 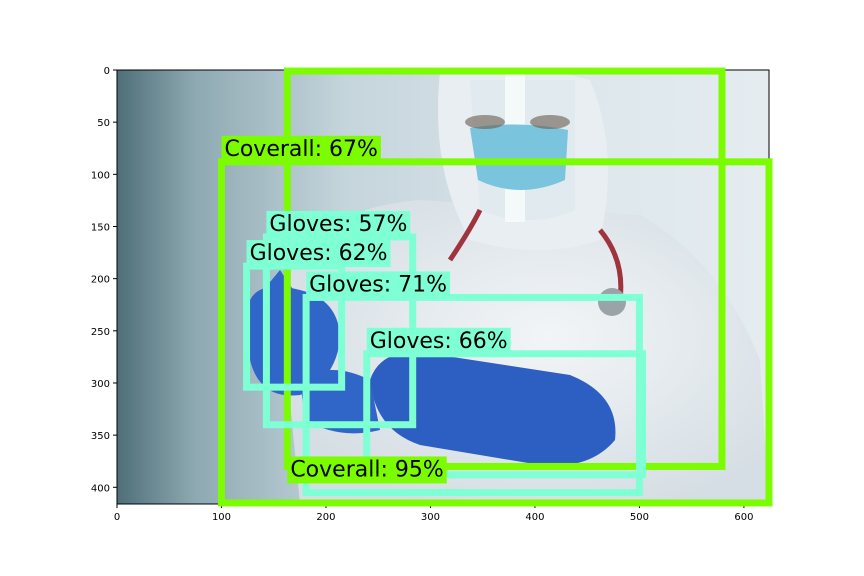 What do you see at coordinates (100, 227) in the screenshot?
I see `y-tick-label: 150` at bounding box center [100, 227].